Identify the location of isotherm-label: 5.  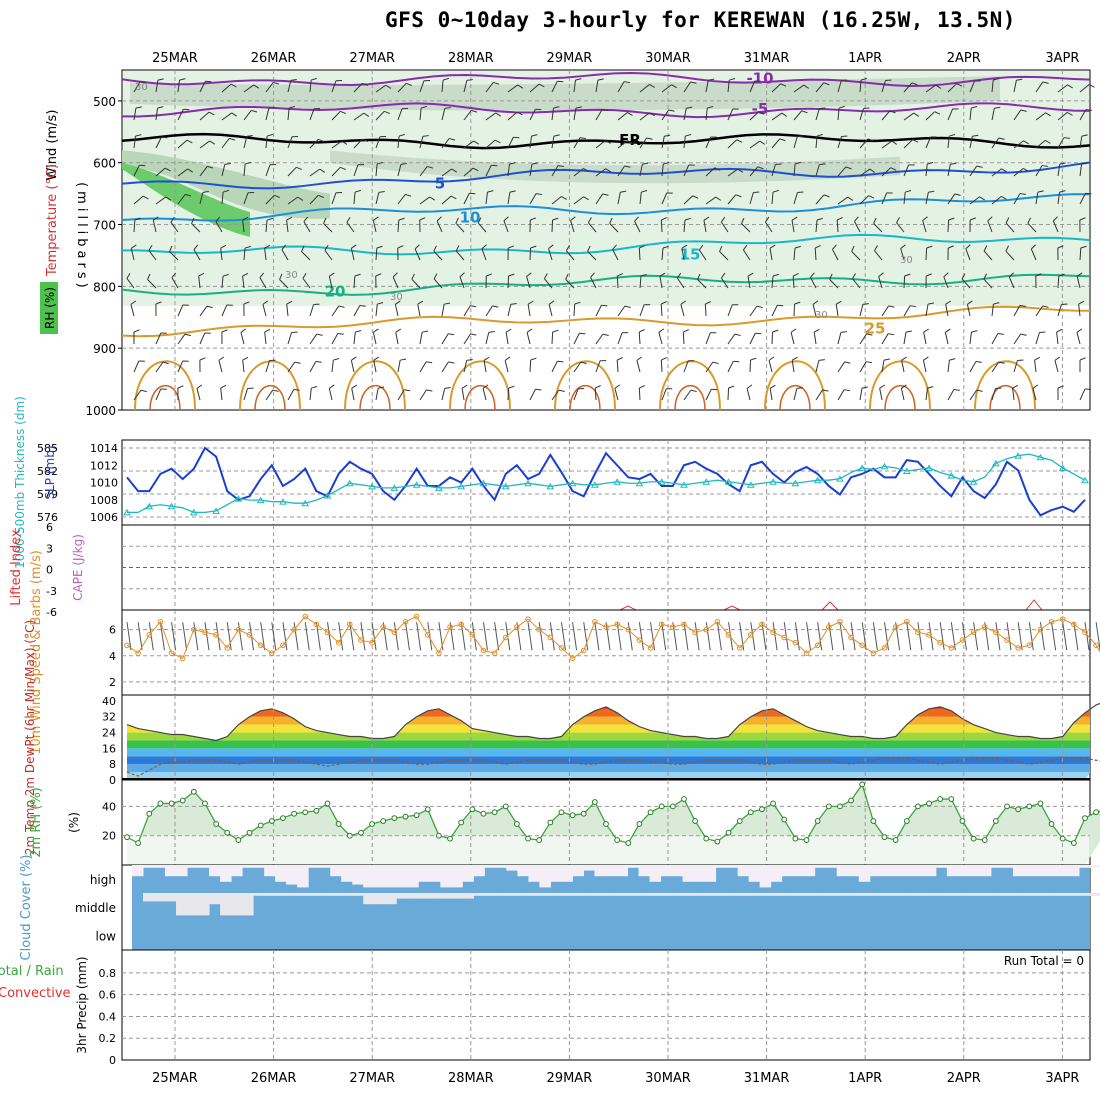
(440, 183).